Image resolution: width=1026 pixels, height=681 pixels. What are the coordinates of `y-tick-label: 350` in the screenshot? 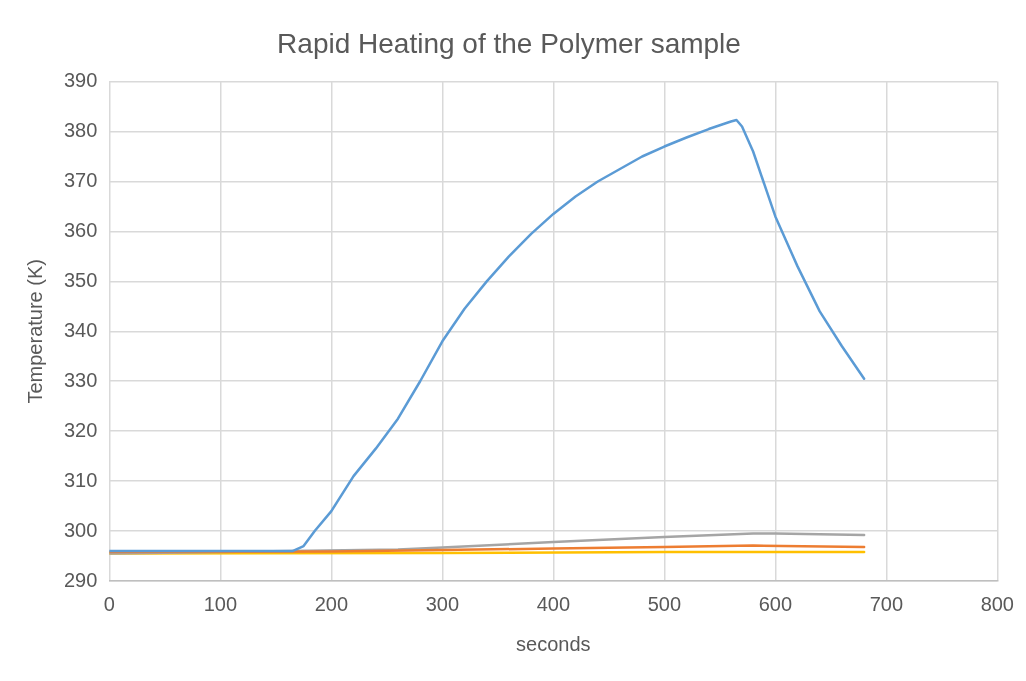 It's located at (80, 279).